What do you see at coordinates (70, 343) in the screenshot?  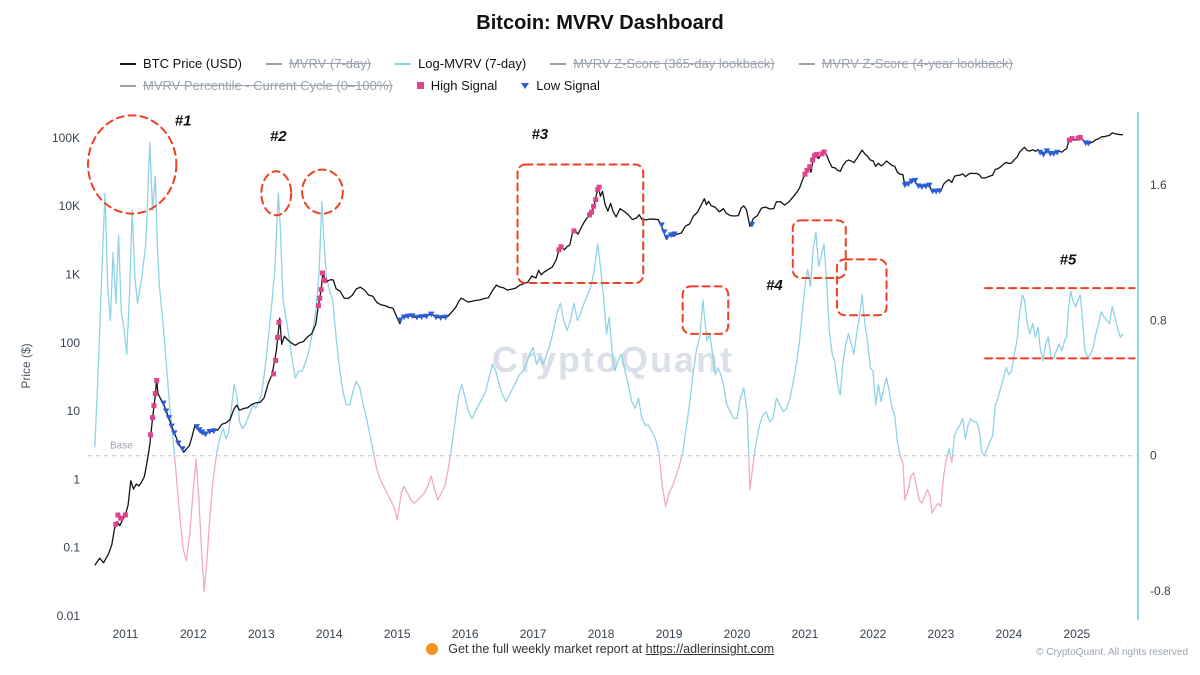 I see `price-tick: 100` at bounding box center [70, 343].